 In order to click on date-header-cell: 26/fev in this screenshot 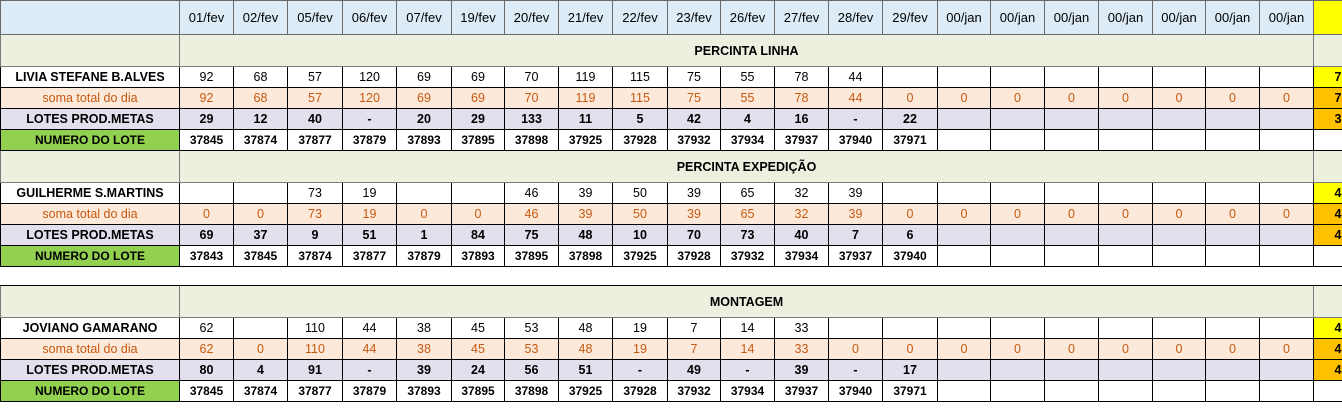, I will do `click(747, 17)`.